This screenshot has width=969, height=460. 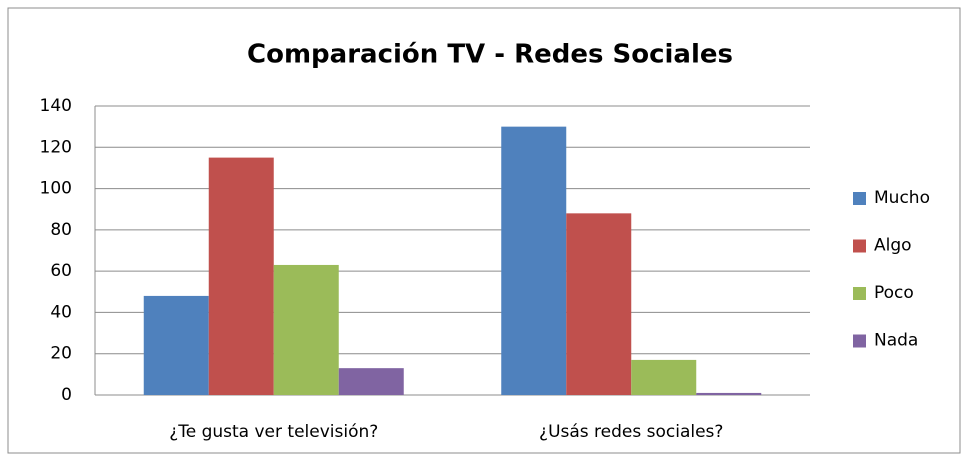 What do you see at coordinates (490, 55) in the screenshot?
I see `chart-title: Comparación TV - Redes Sociales` at bounding box center [490, 55].